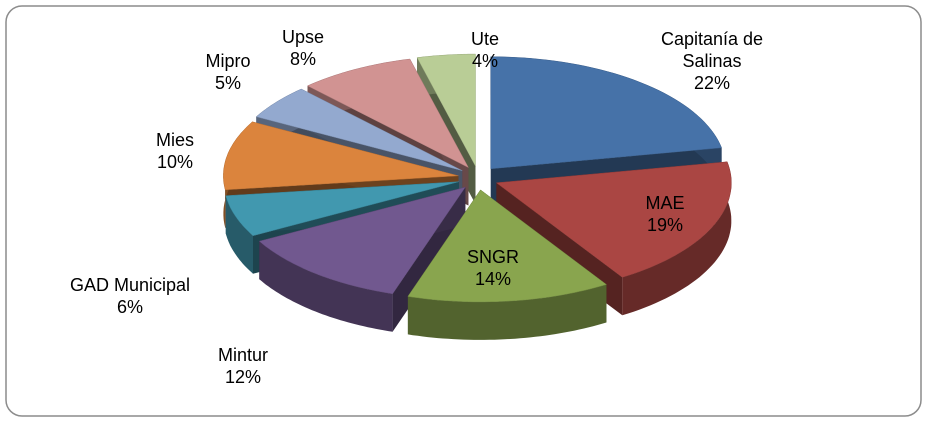 Image resolution: width=928 pixels, height=423 pixels. What do you see at coordinates (665, 225) in the screenshot?
I see `label-value: 19%` at bounding box center [665, 225].